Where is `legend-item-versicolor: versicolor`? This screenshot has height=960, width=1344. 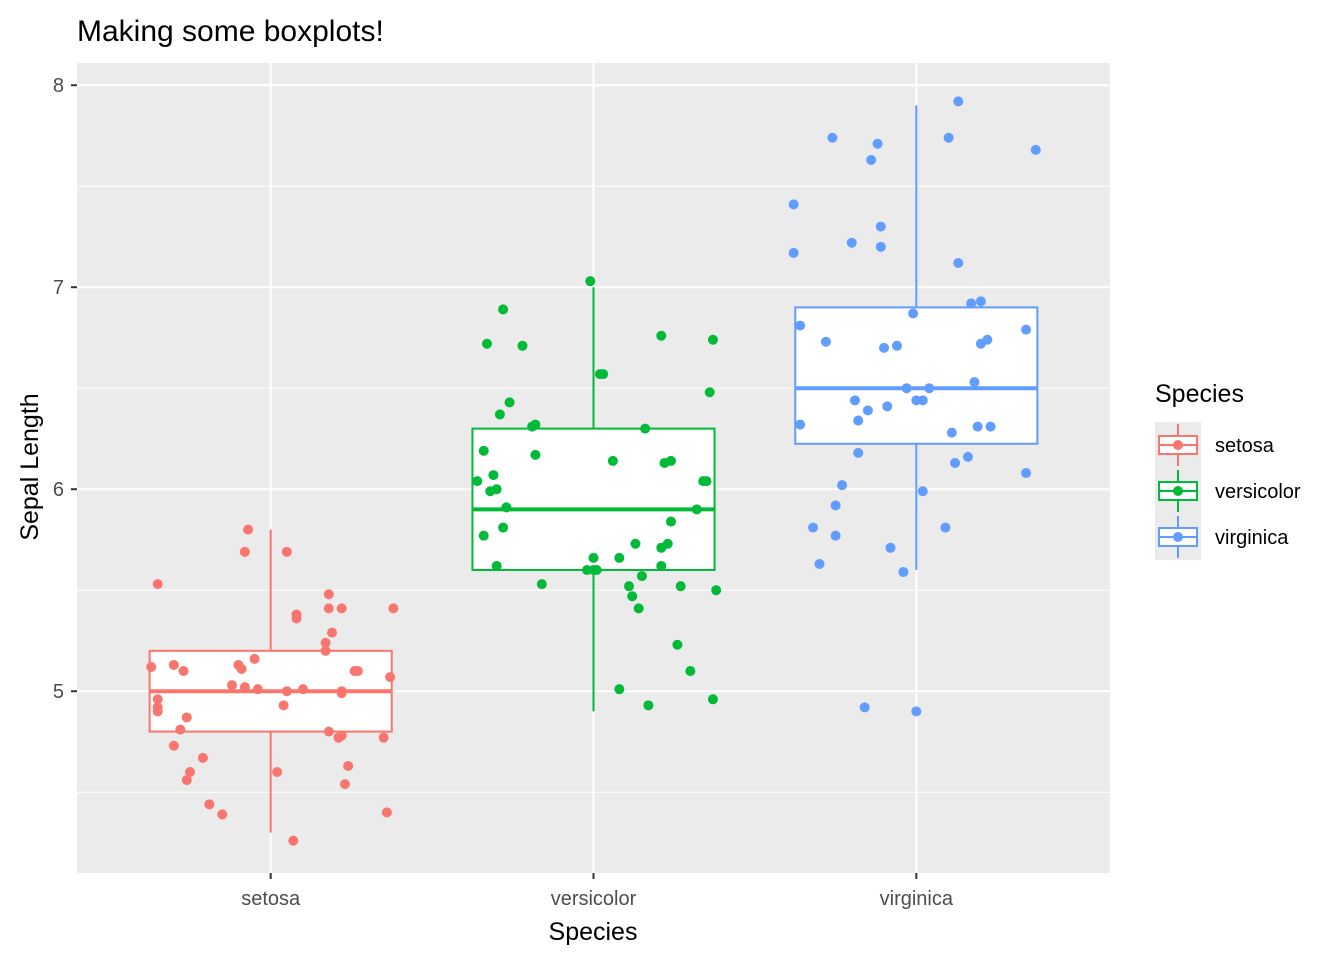 legend-item-versicolor: versicolor is located at coordinates (1228, 491).